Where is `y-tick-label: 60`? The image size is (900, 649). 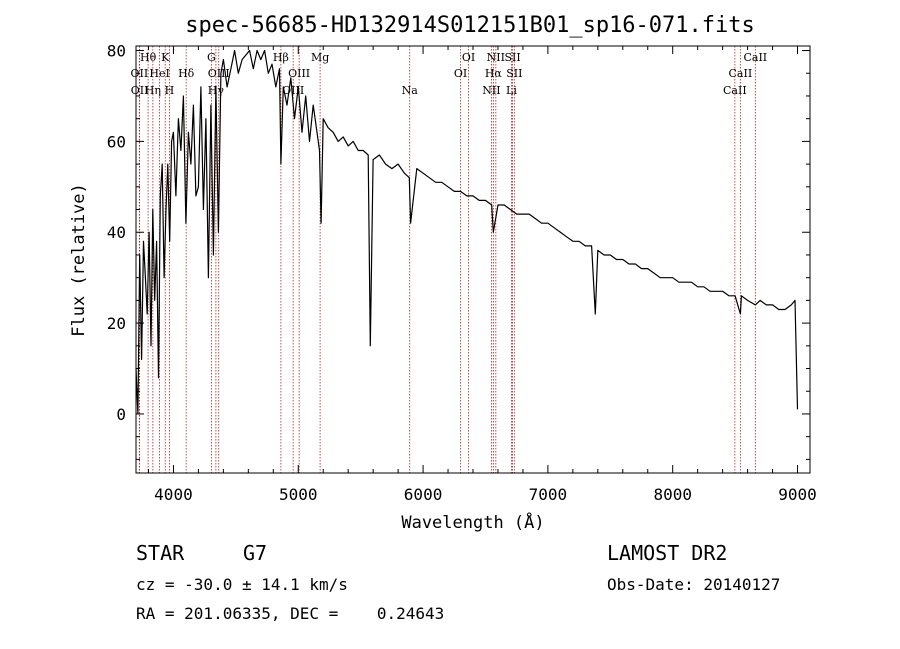 y-tick-label: 60 is located at coordinates (116, 141).